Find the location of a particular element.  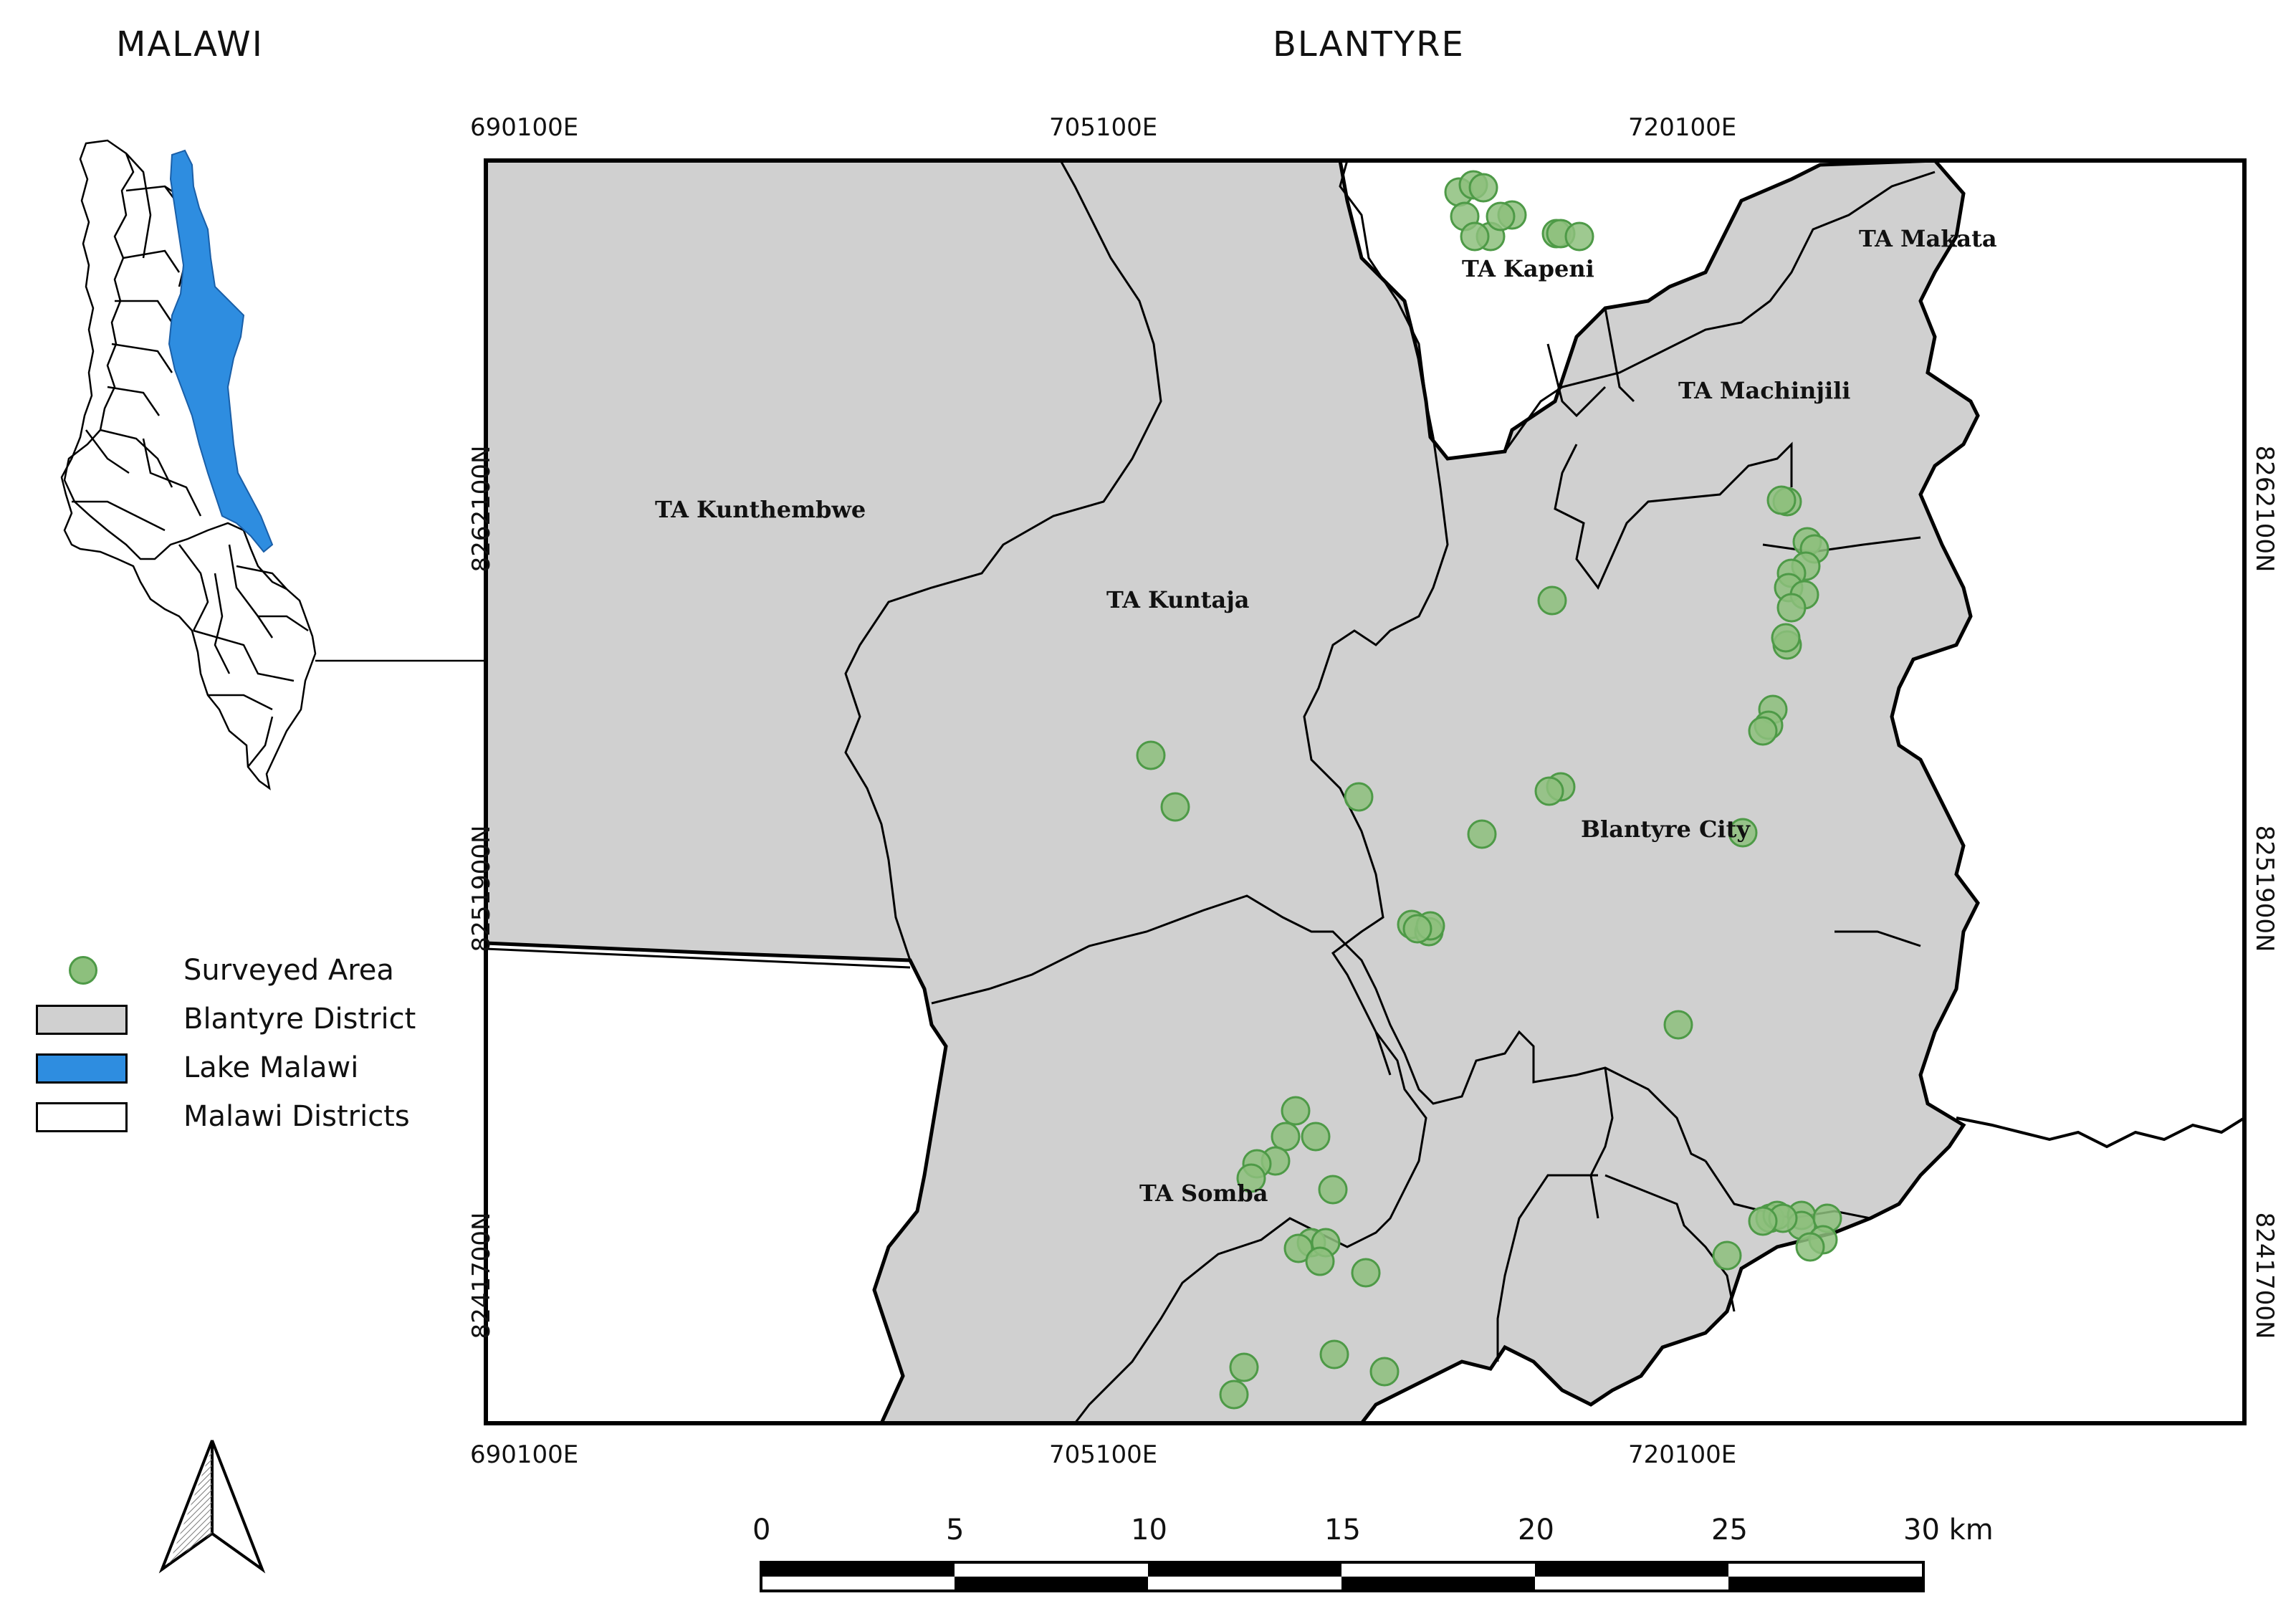

scale-tick-10: 10 is located at coordinates (1149, 1530).